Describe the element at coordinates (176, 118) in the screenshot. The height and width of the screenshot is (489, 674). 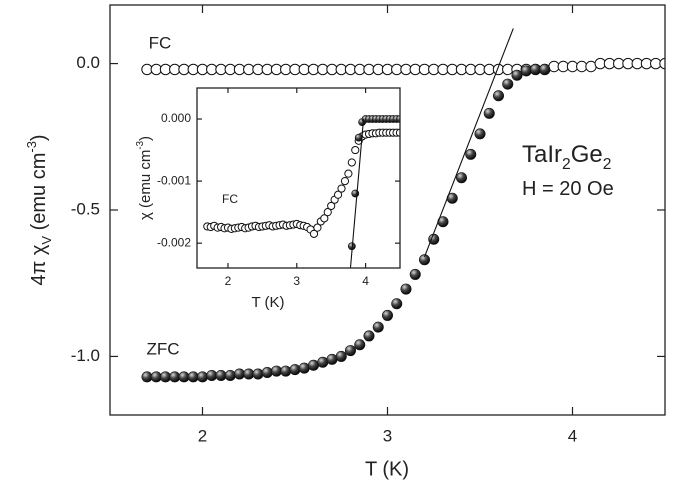
I see `y-tick-label: 0.000` at that location.